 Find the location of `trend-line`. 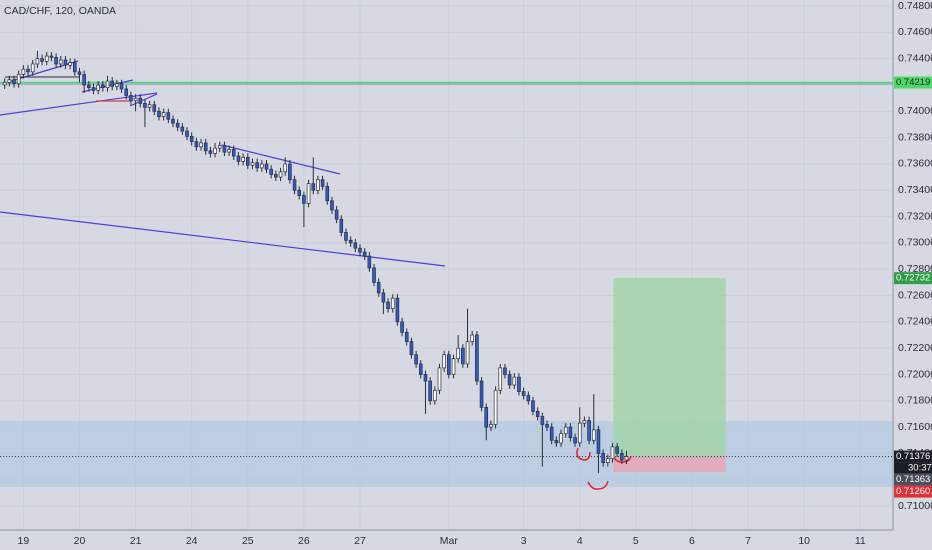

trend-line is located at coordinates (143, 100).